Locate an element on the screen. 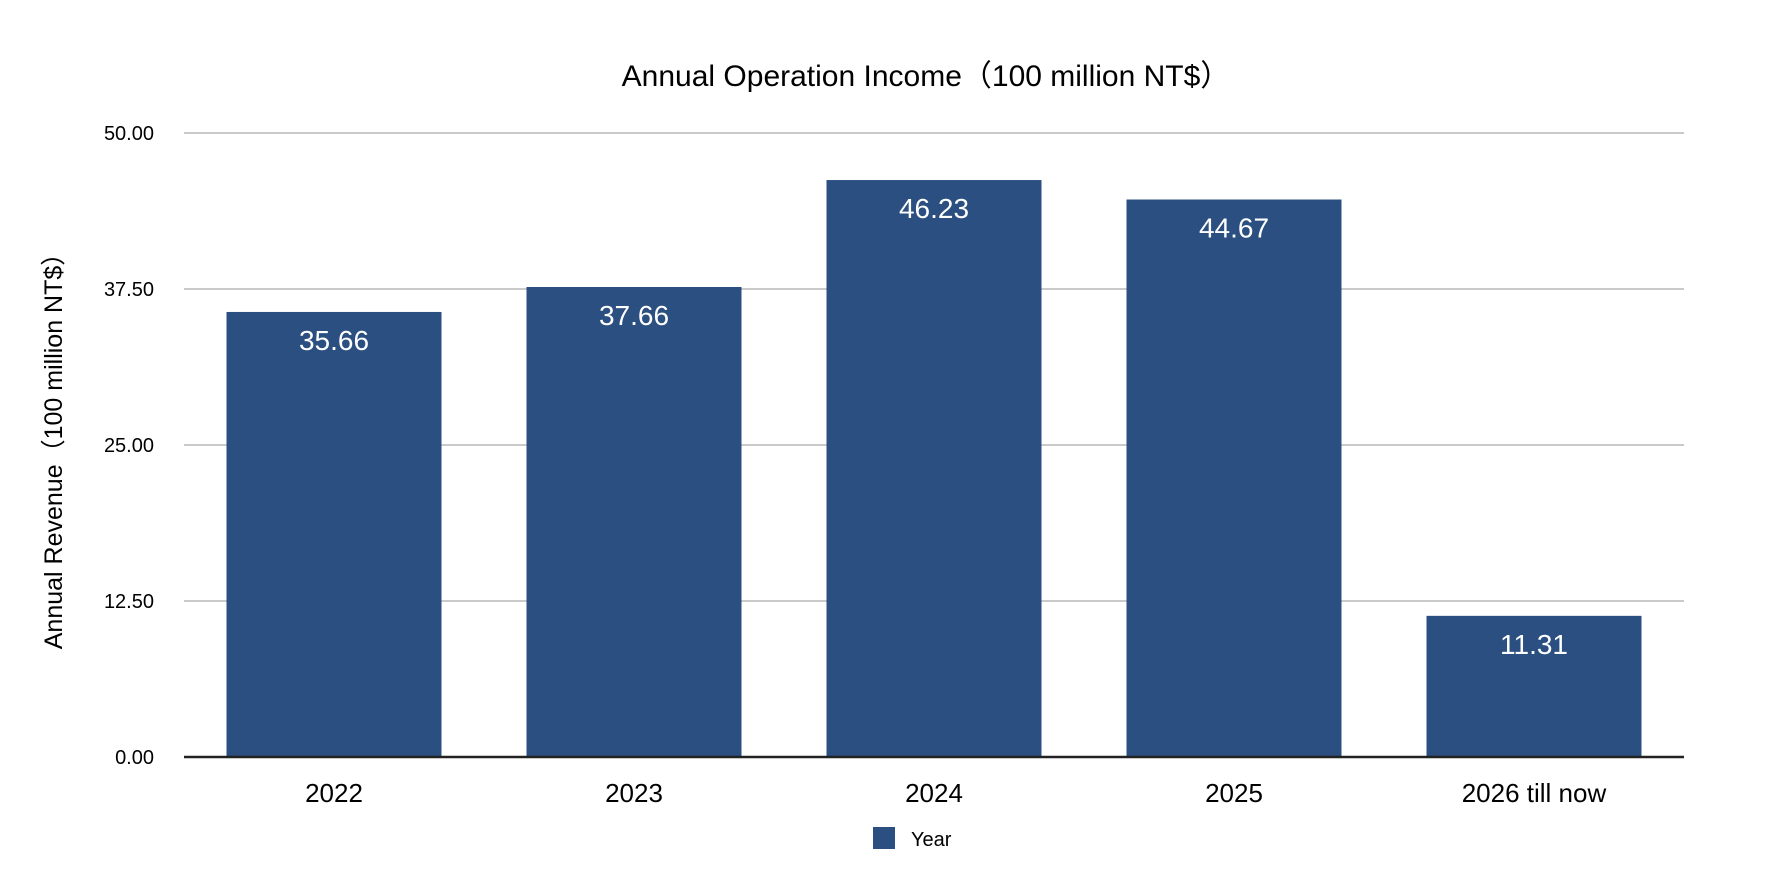 This screenshot has height=883, width=1768. legend: Year is located at coordinates (912, 839).